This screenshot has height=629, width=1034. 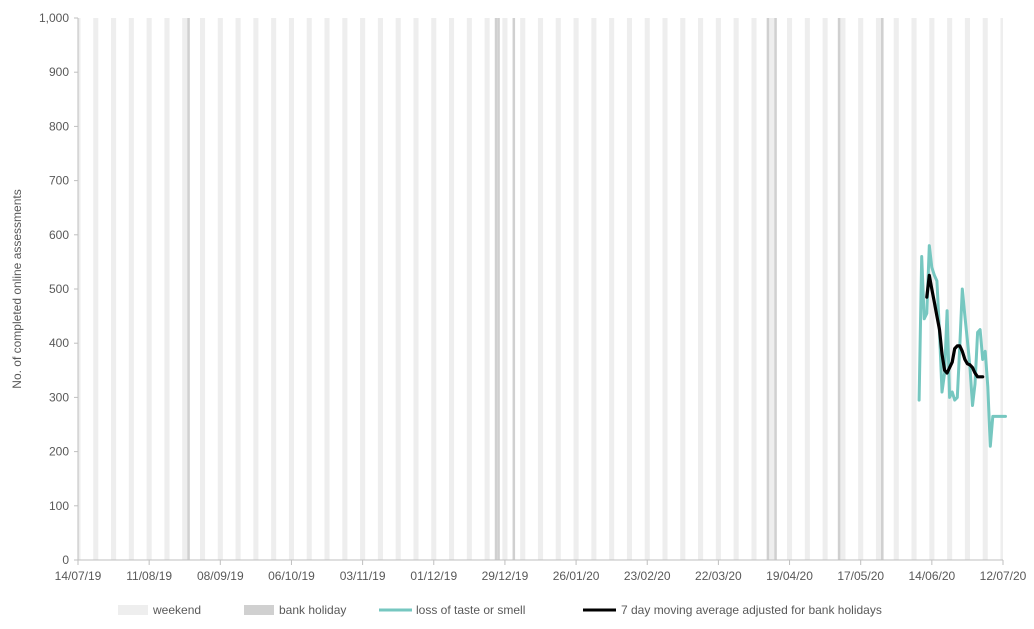 I want to click on y-tick-label: 900, so click(x=59, y=72).